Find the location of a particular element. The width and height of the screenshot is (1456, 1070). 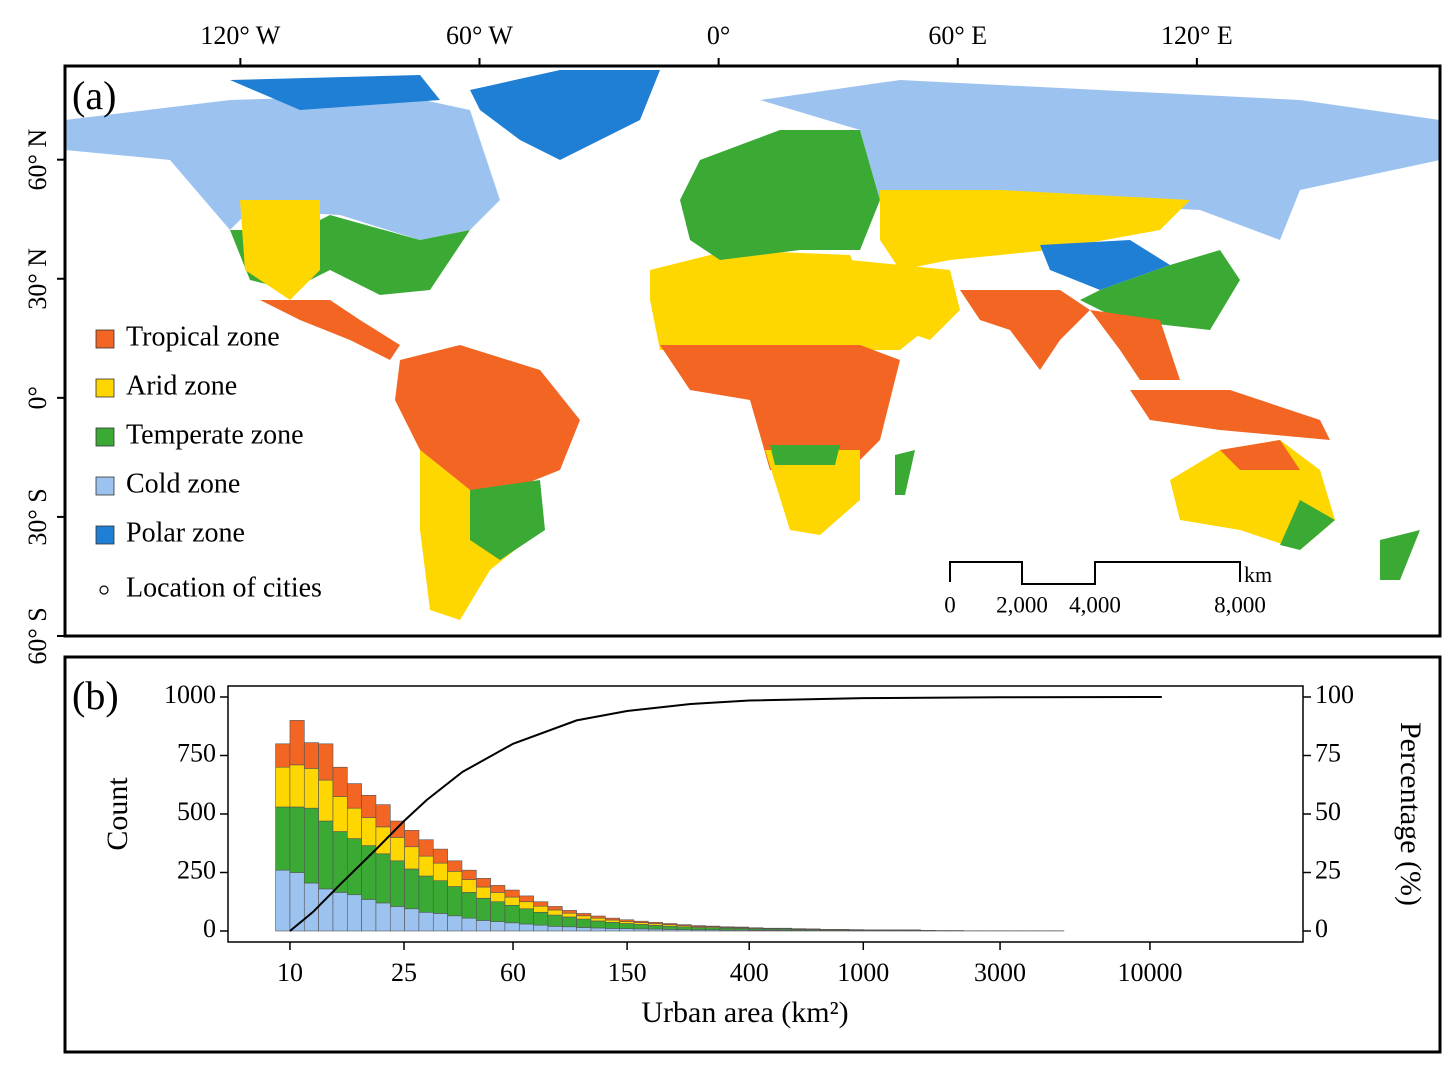

map-y-tick-label: 60° S is located at coordinates (37, 635).